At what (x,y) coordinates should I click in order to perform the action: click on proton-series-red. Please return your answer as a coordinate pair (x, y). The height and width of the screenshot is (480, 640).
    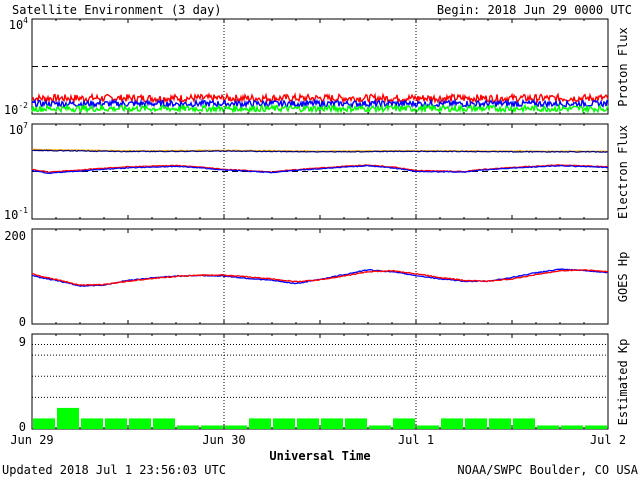
    Looking at the image, I should click on (320, 98).